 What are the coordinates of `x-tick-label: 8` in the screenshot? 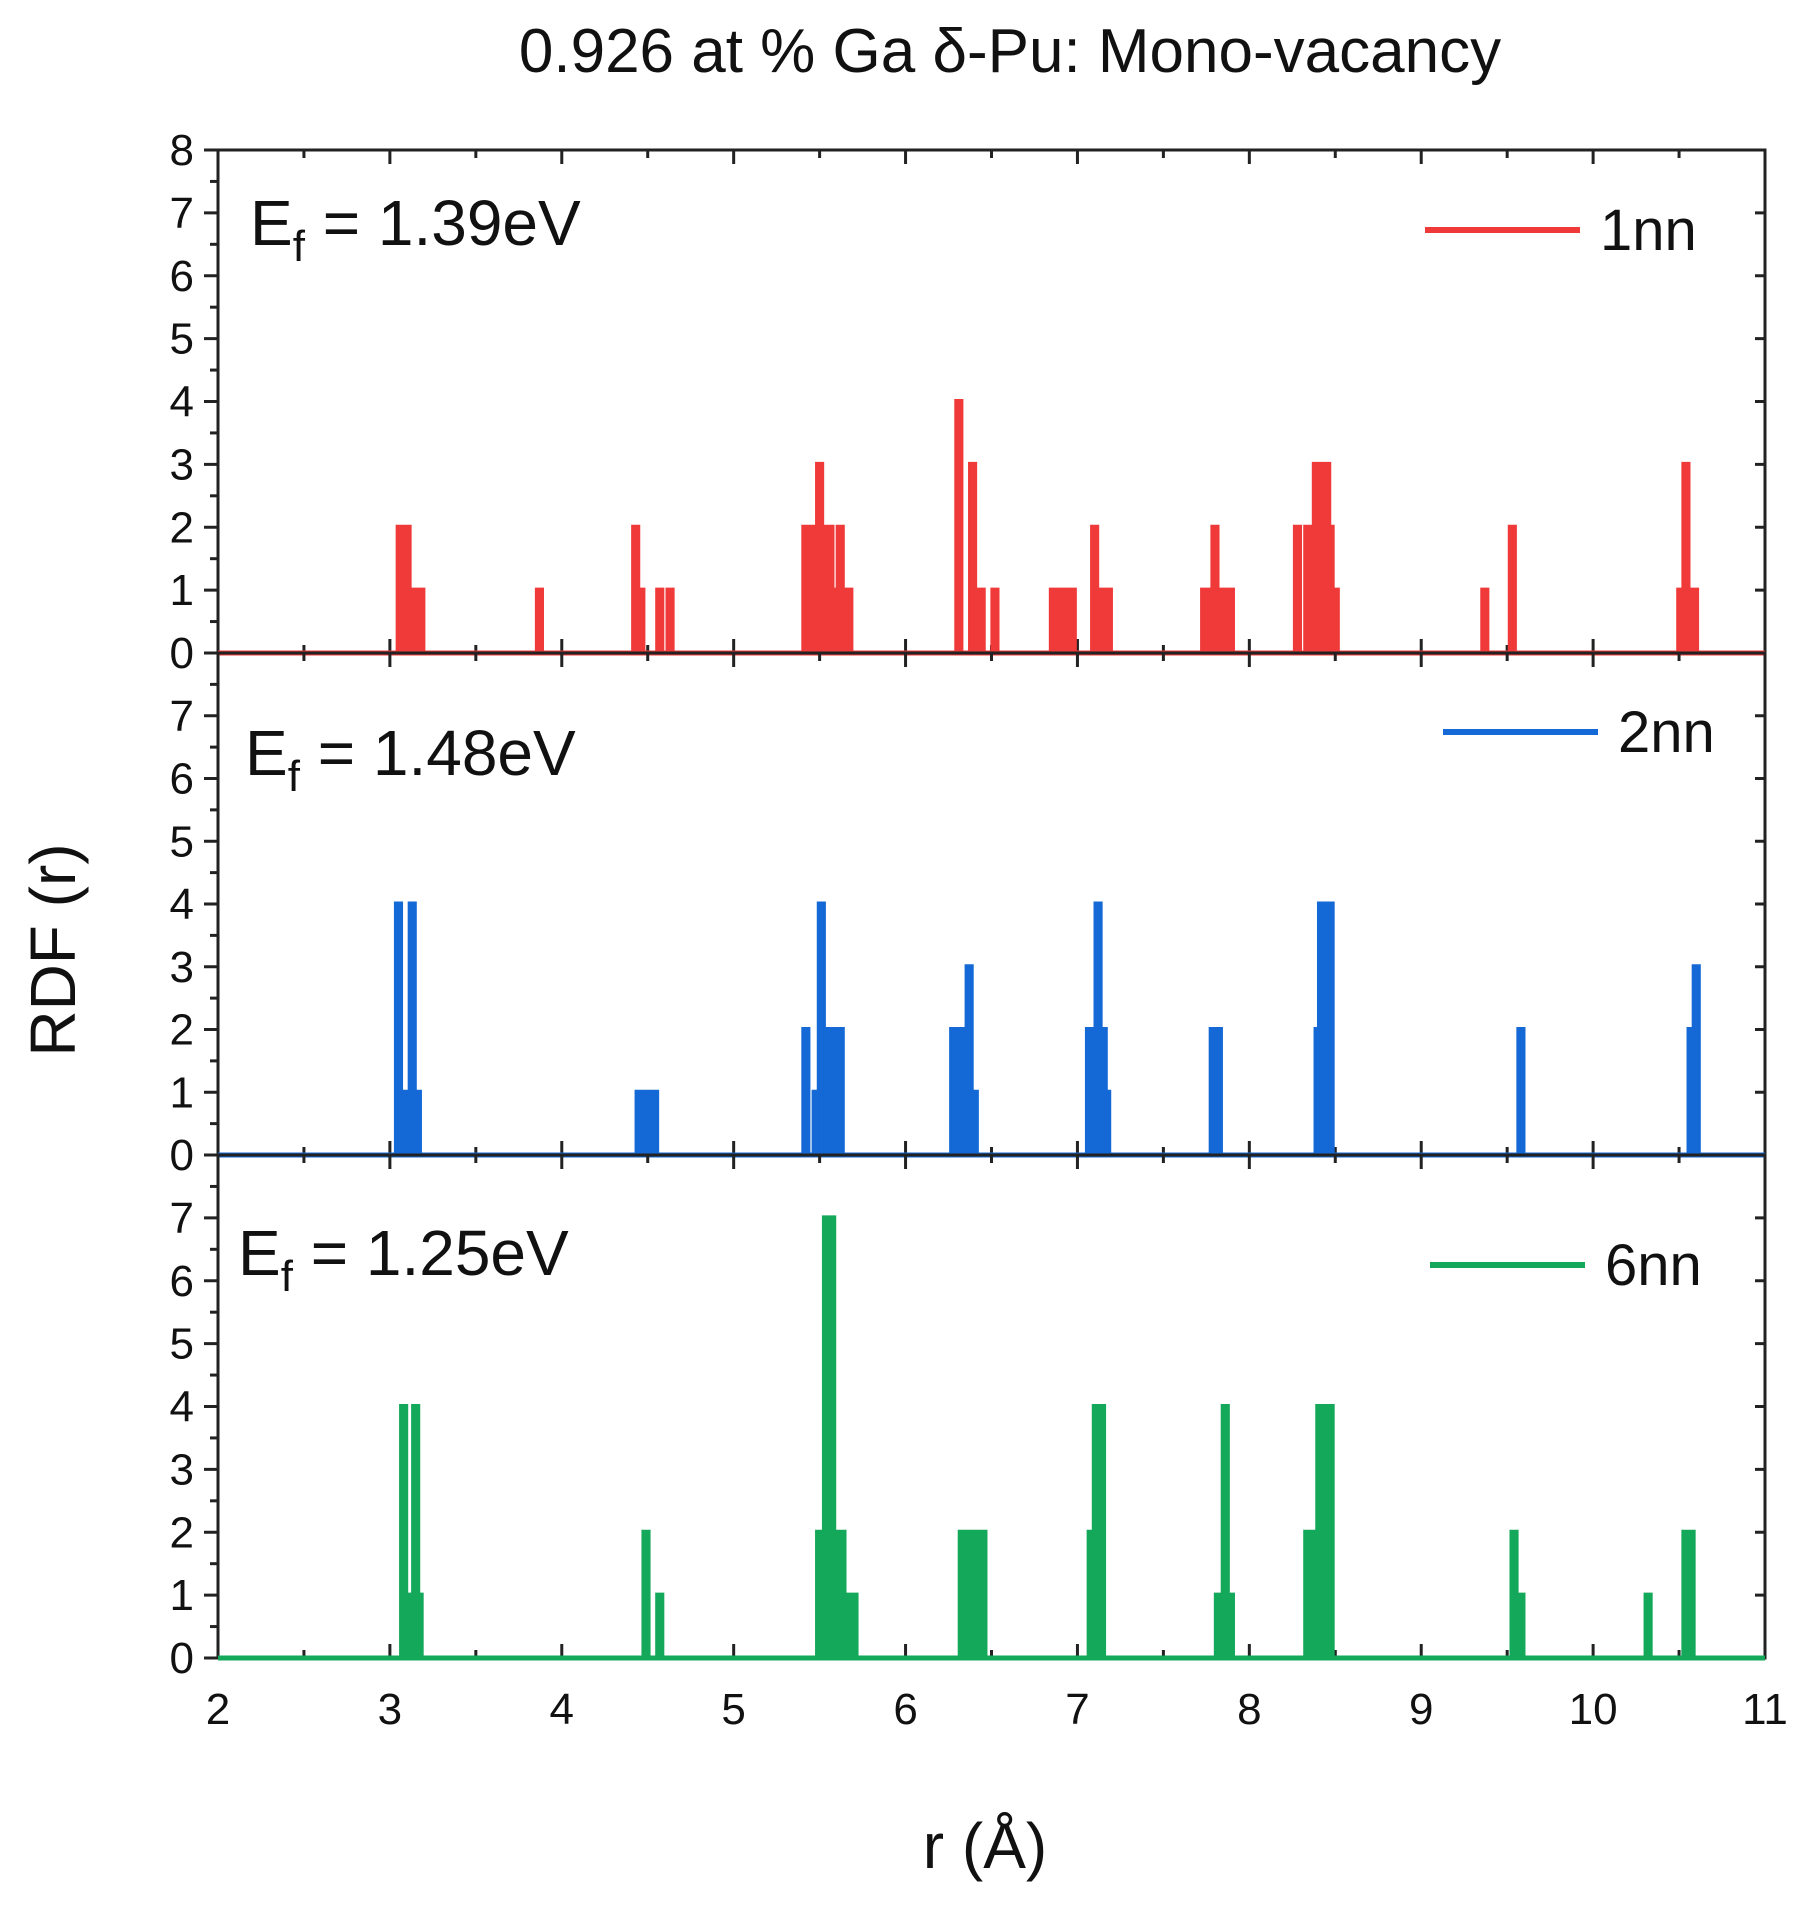 It's located at (1249, 1709).